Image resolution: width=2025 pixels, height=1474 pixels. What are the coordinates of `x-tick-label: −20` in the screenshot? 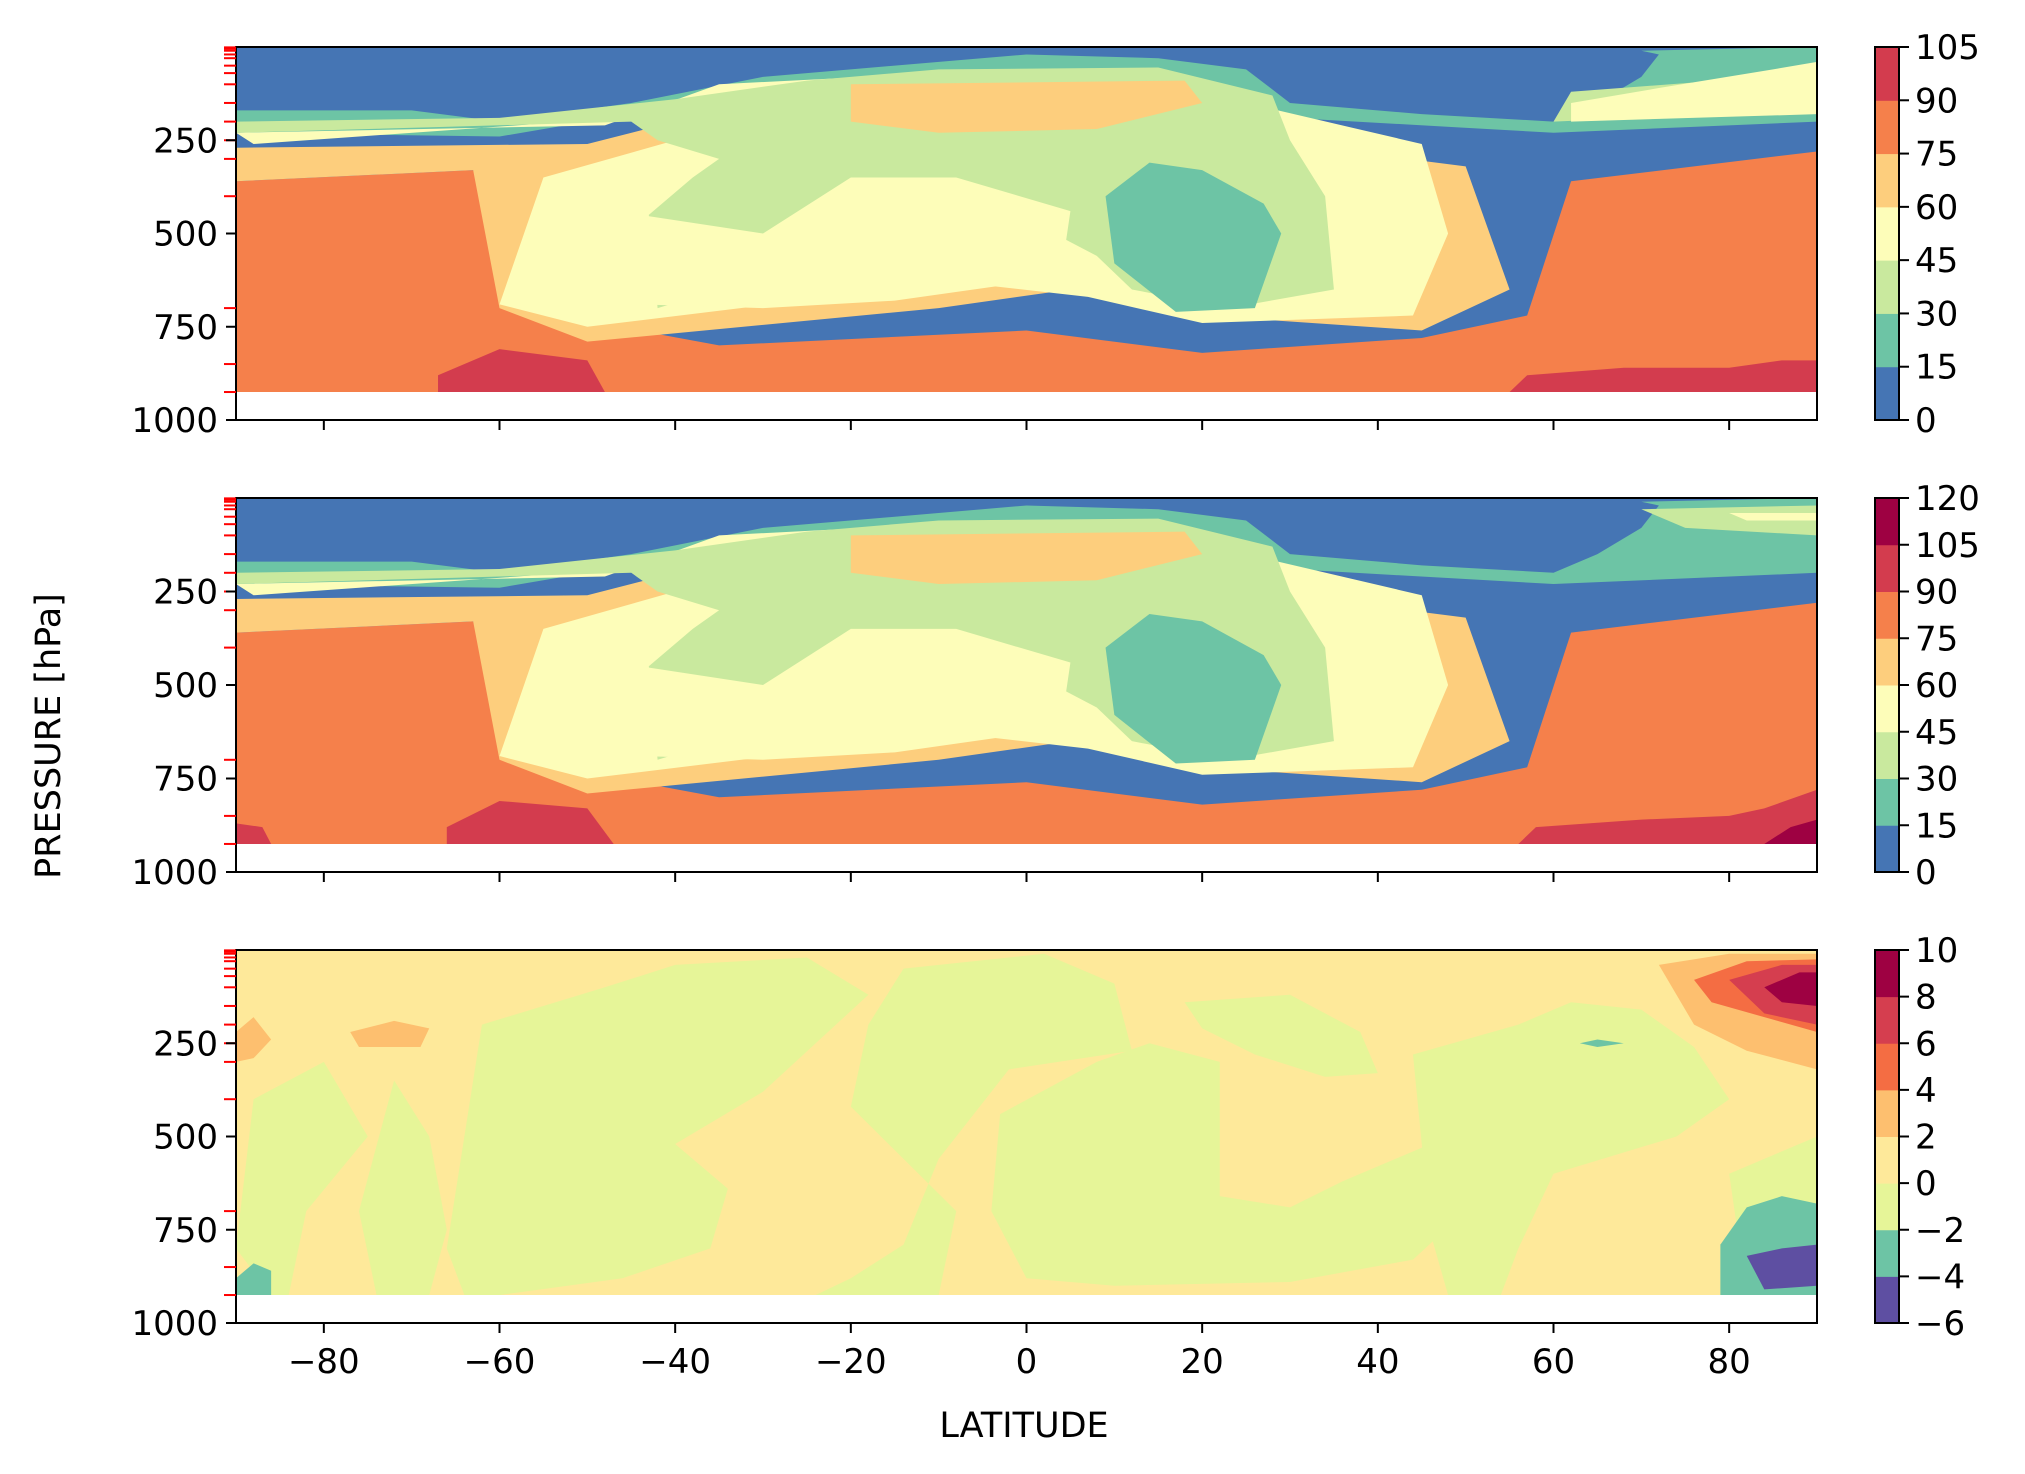 It's located at (851, 1362).